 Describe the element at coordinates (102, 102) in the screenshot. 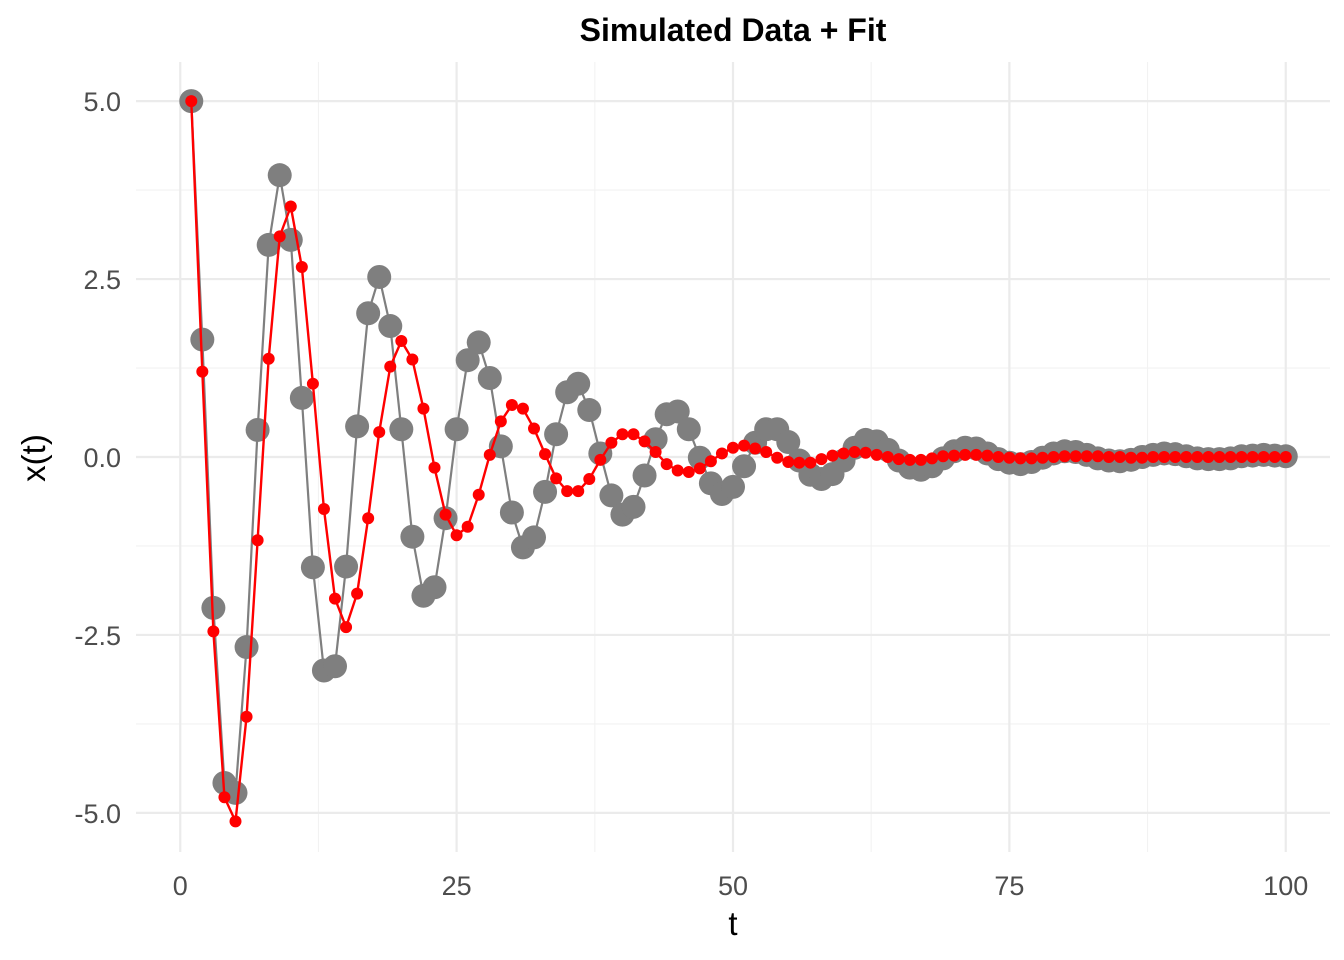

I see `y-tick-label: 5.0` at that location.